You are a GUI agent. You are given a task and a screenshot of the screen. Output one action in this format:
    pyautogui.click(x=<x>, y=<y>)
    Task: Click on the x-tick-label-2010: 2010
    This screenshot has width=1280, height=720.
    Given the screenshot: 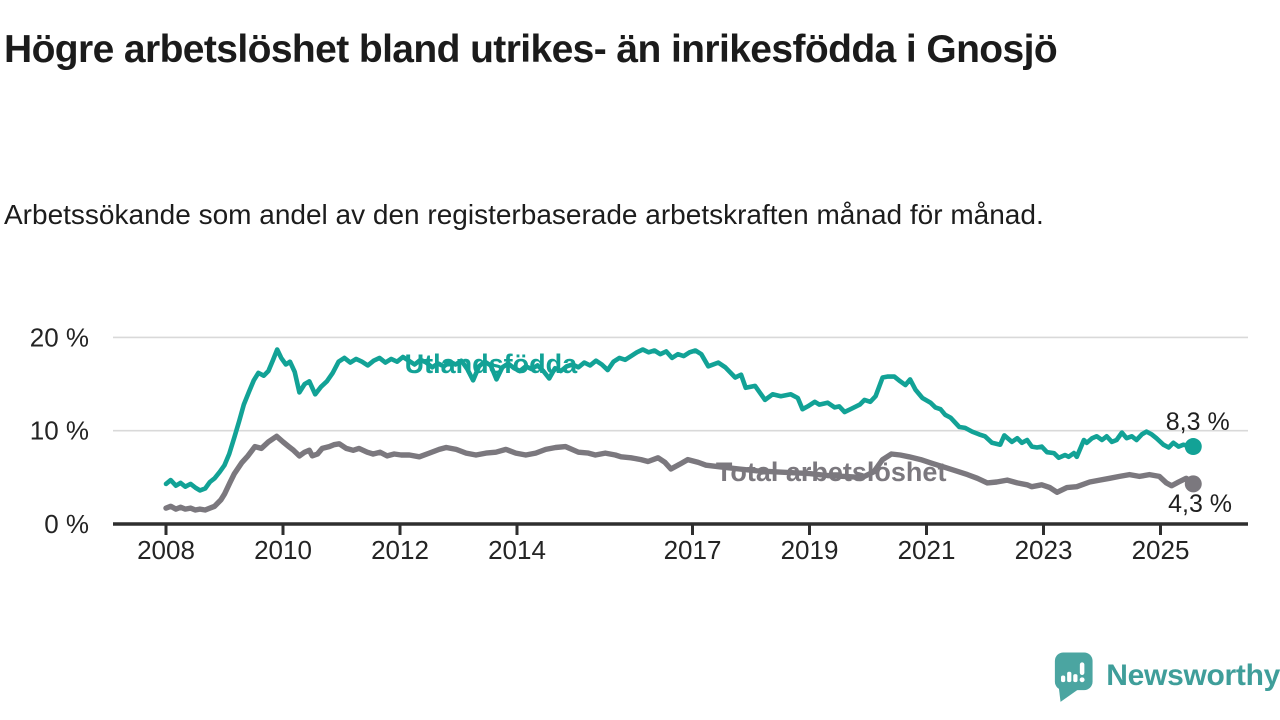 What is the action you would take?
    pyautogui.click(x=283, y=550)
    